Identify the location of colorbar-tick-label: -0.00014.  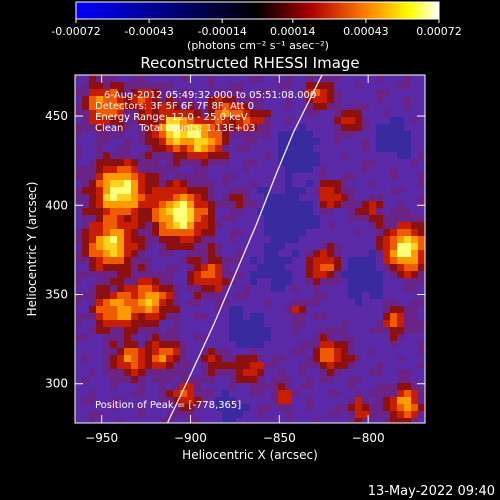
(221, 31).